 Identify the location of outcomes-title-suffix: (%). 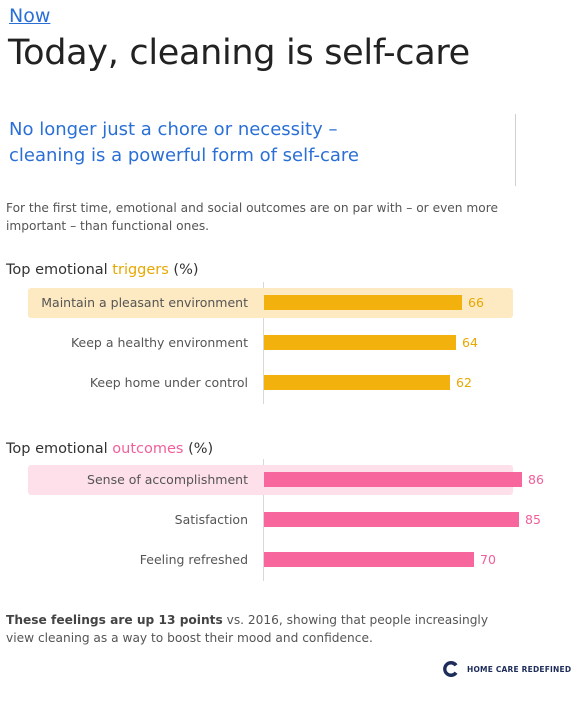
(198, 449).